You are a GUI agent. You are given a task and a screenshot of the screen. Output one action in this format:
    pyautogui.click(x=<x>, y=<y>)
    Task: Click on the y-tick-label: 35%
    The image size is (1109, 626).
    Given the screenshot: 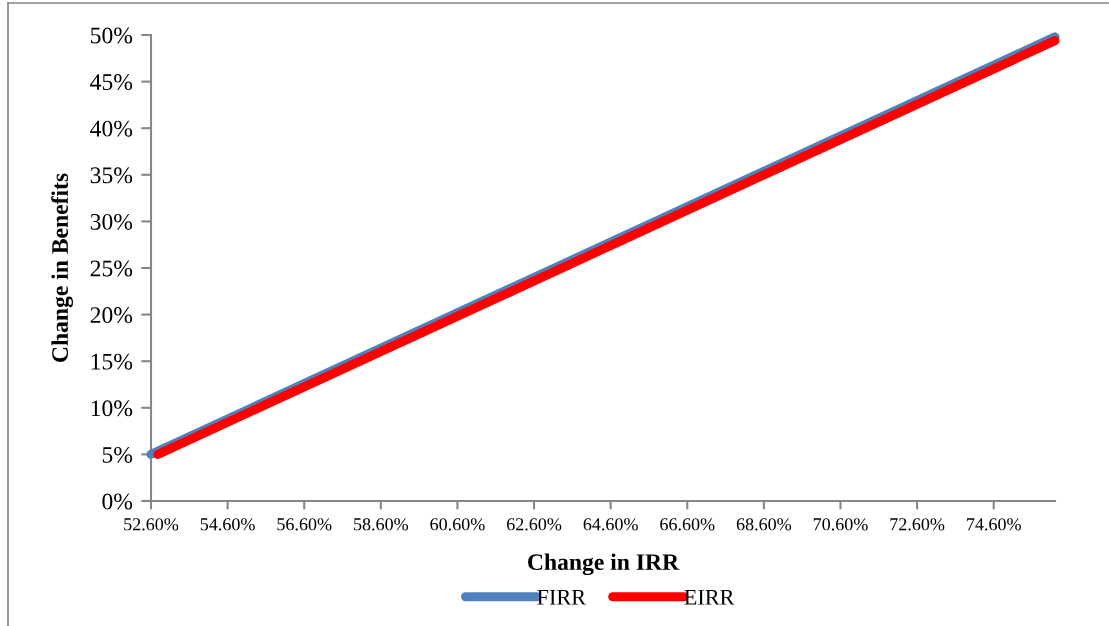 What is the action you would take?
    pyautogui.click(x=111, y=175)
    